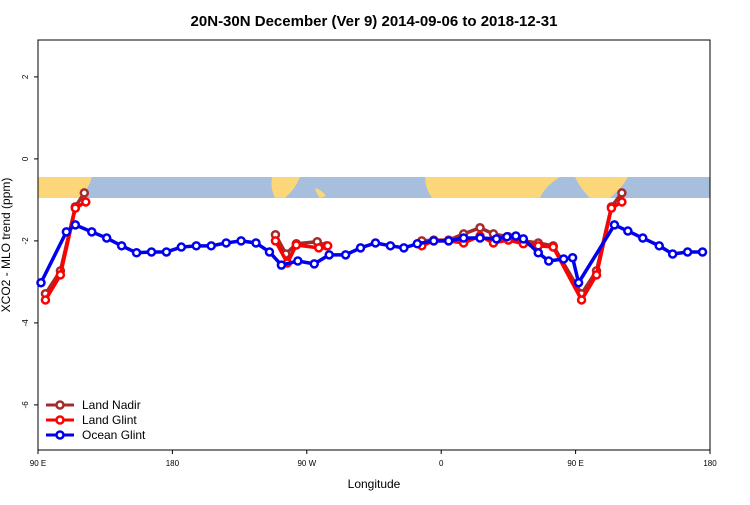  Describe the element at coordinates (114, 435) in the screenshot. I see `legend-label: Ocean Glint` at that location.